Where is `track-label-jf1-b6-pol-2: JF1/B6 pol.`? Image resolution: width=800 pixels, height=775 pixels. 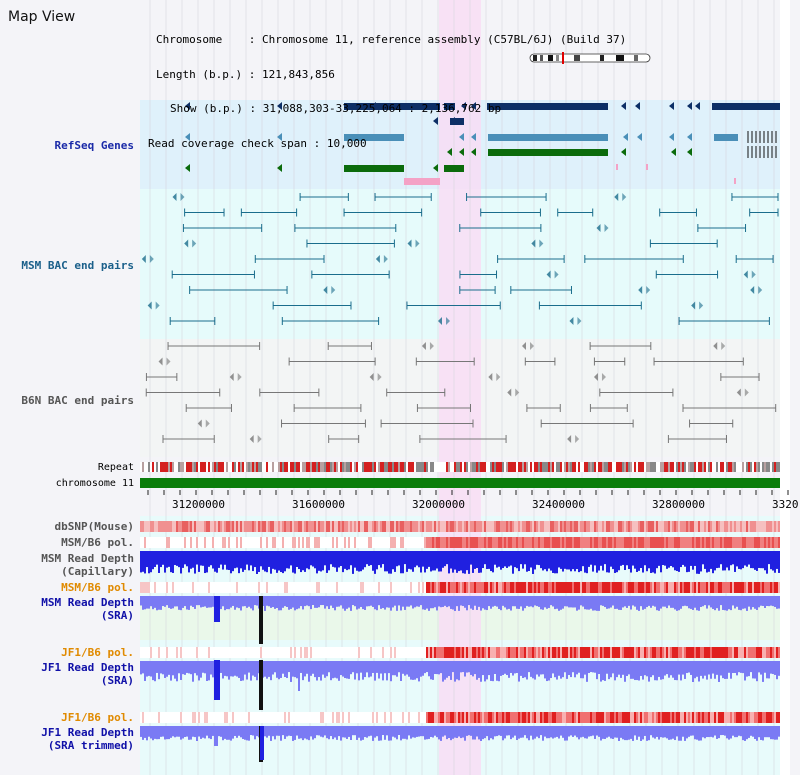
track-label-jf1-b6-pol-2: JF1/B6 pol. is located at coordinates (97, 717).